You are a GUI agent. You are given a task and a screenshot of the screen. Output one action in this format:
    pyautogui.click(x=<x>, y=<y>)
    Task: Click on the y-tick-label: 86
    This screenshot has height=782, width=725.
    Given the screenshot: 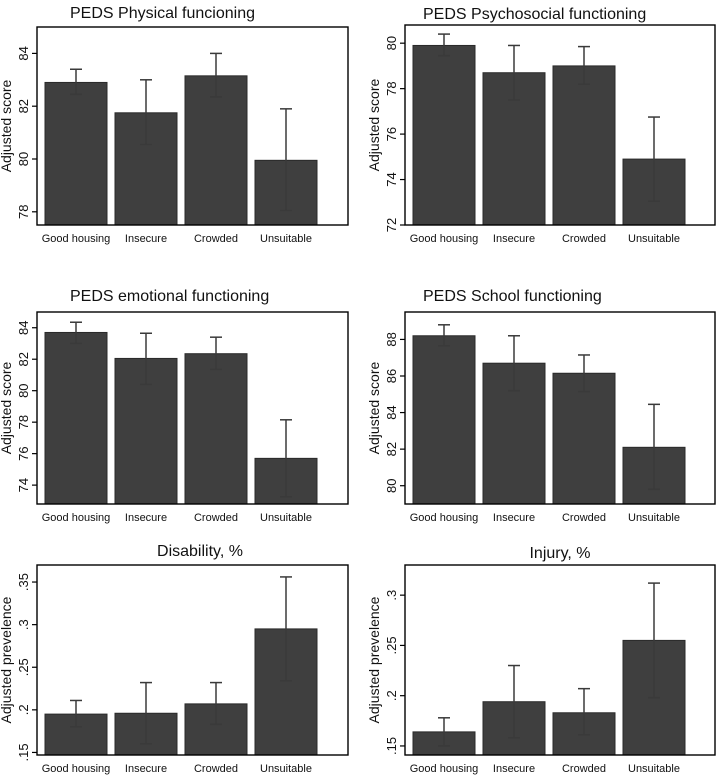 What is the action you would take?
    pyautogui.click(x=391, y=376)
    